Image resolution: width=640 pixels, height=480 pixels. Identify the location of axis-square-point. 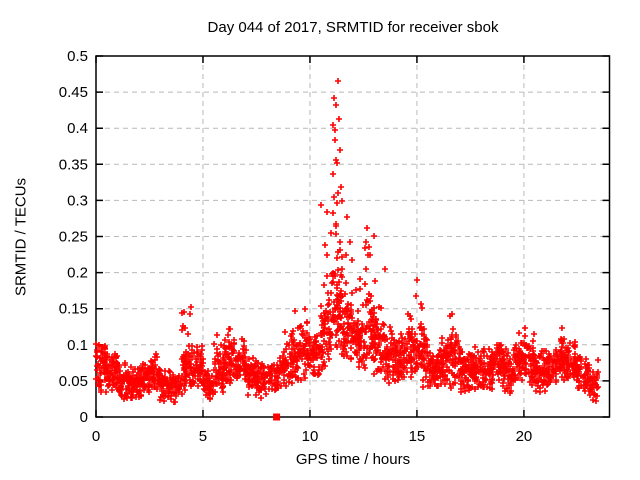
(277, 417).